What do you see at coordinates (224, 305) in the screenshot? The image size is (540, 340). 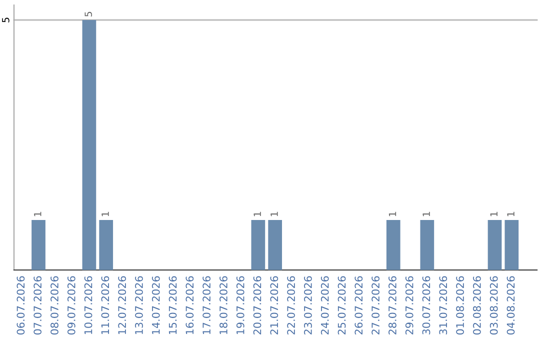 I see `x-tick-label: 18.07.2026` at bounding box center [224, 305].